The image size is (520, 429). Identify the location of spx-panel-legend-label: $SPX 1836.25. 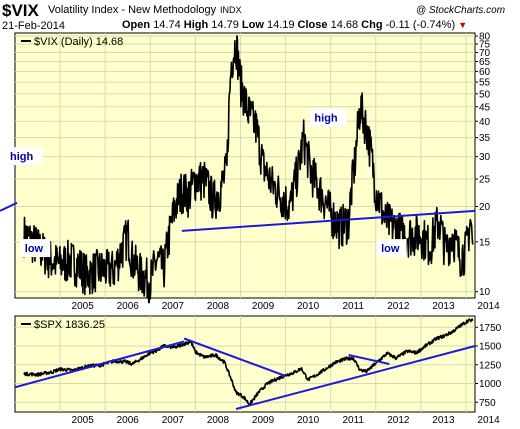
(69, 325).